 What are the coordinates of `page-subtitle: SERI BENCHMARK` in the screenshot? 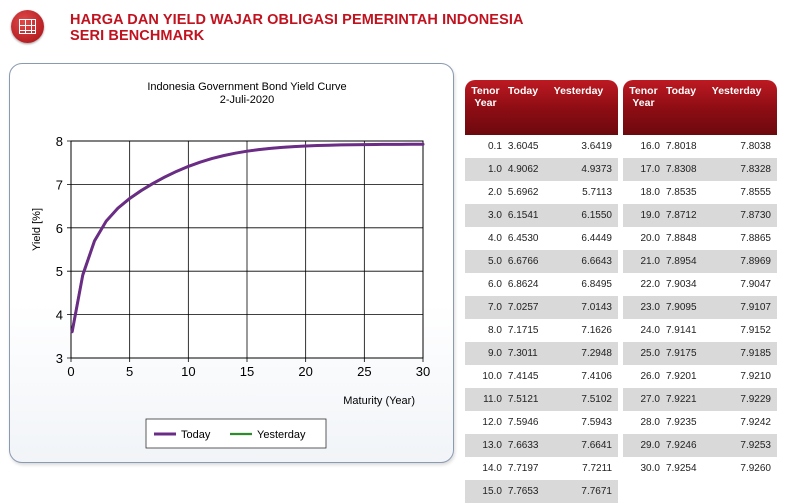 It's located at (137, 36).